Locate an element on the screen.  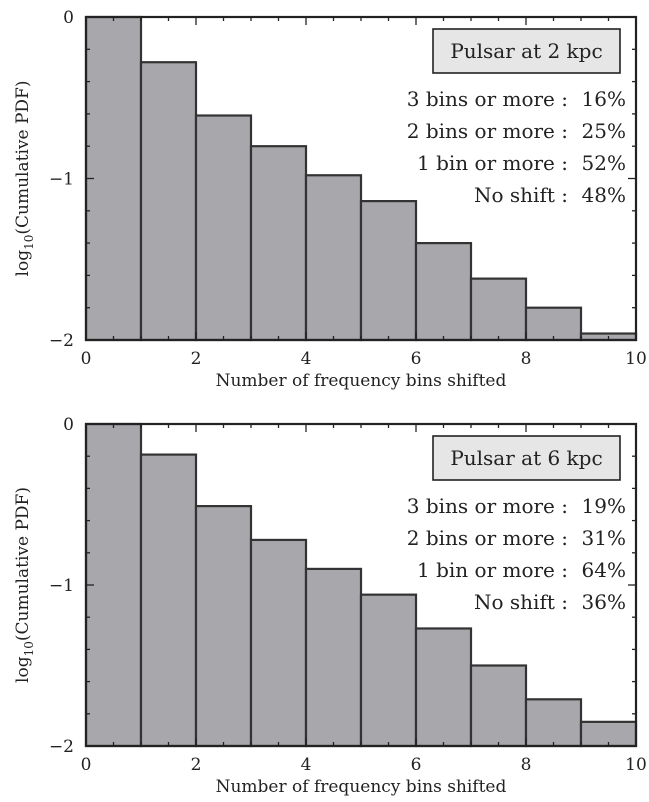
legend-box-label: Pulsar at 6 kpc is located at coordinates (526, 458).